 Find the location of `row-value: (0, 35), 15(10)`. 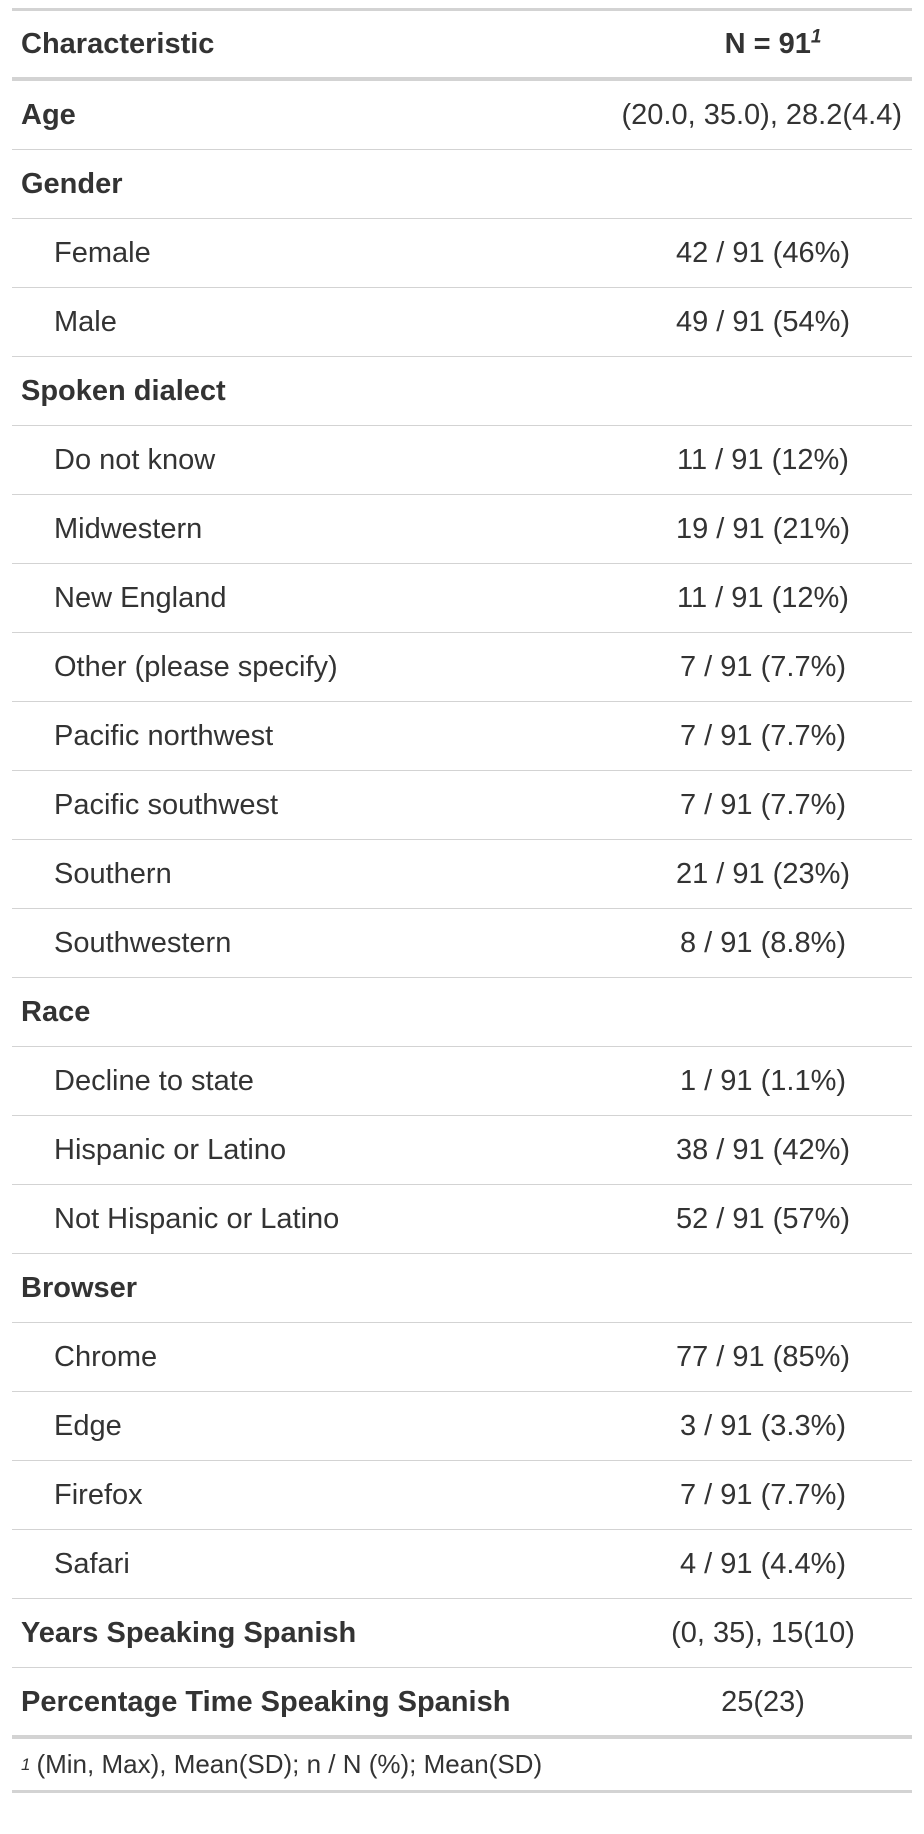

row-value: (0, 35), 15(10) is located at coordinates (763, 1632).